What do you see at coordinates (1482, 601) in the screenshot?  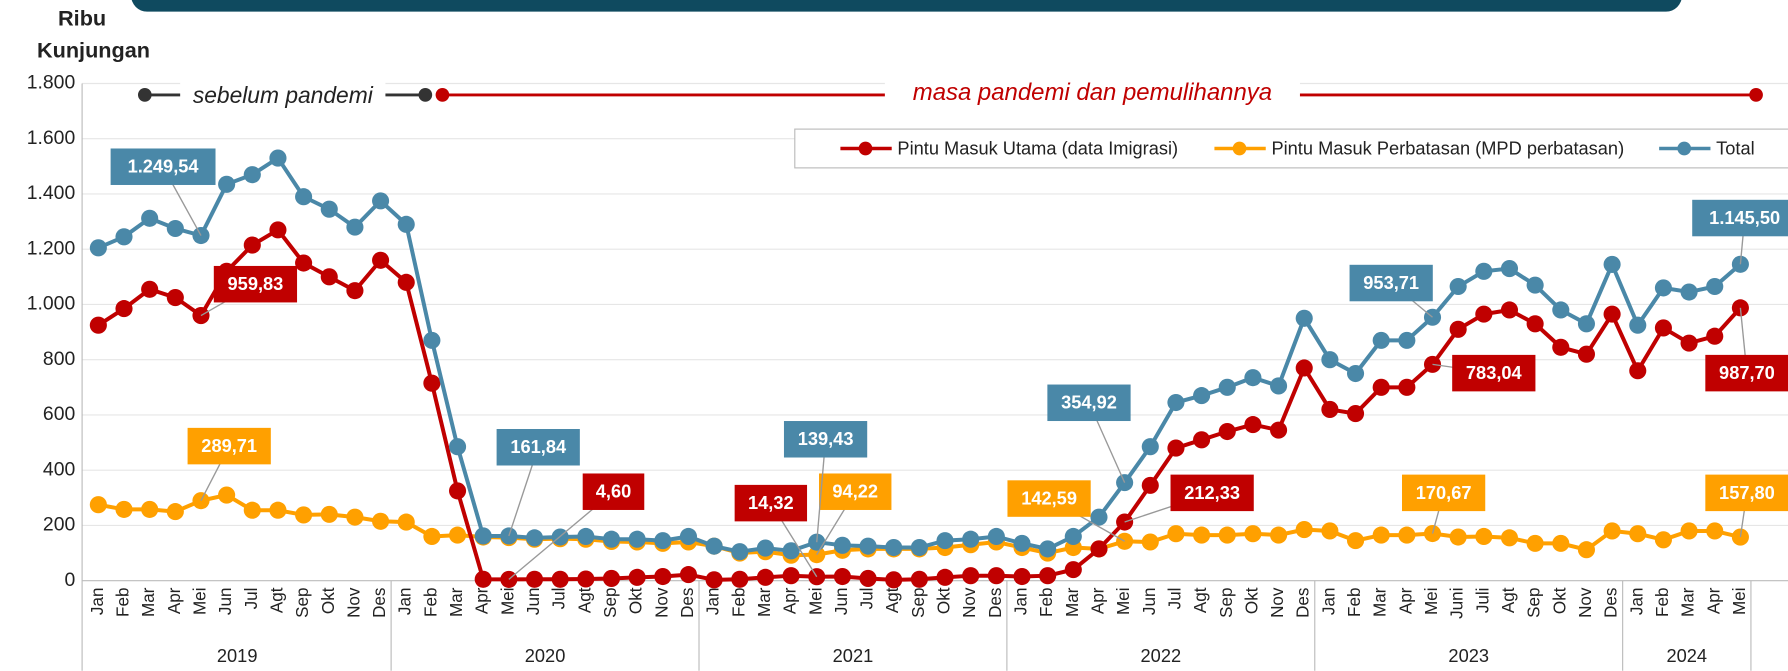 I see `x-tick-label: Juli` at bounding box center [1482, 601].